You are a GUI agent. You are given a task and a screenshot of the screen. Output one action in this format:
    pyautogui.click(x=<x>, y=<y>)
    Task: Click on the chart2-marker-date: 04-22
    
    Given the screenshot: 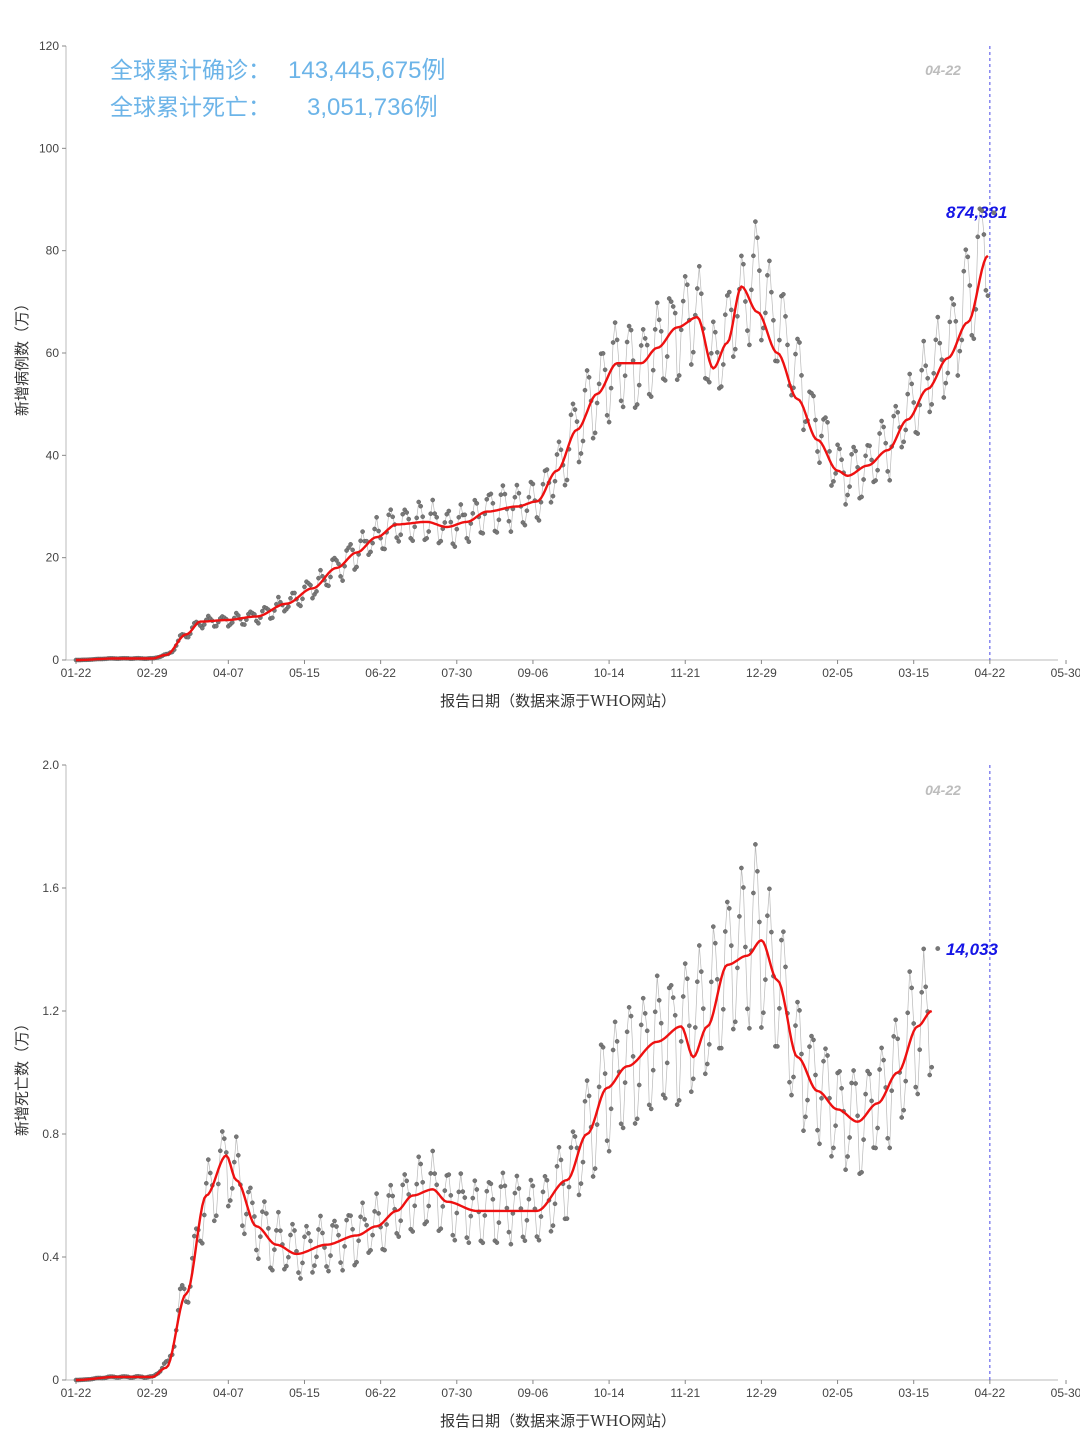 What is the action you would take?
    pyautogui.click(x=943, y=790)
    